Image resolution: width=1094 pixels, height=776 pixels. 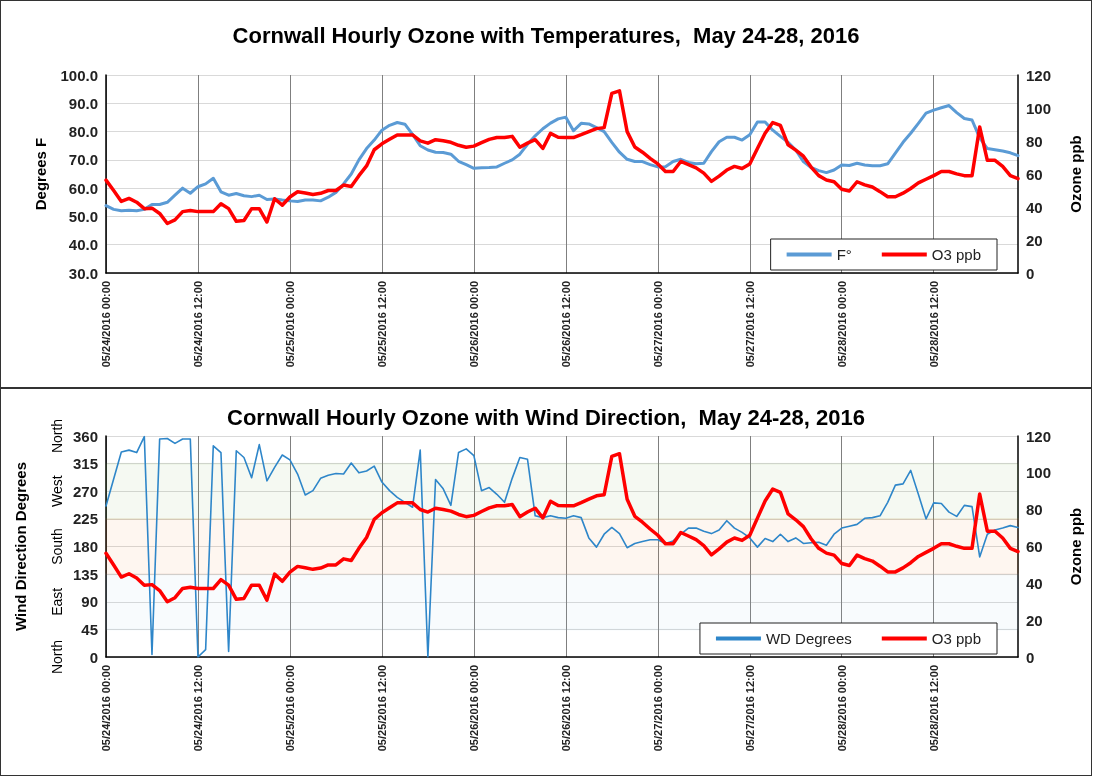 What do you see at coordinates (85, 491) in the screenshot?
I see `y-tick-label: 270` at bounding box center [85, 491].